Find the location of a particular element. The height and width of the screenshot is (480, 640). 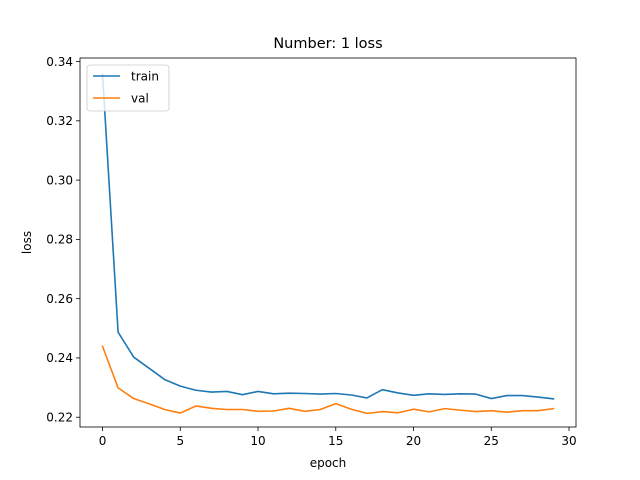

legend-label-train: train is located at coordinates (145, 76).